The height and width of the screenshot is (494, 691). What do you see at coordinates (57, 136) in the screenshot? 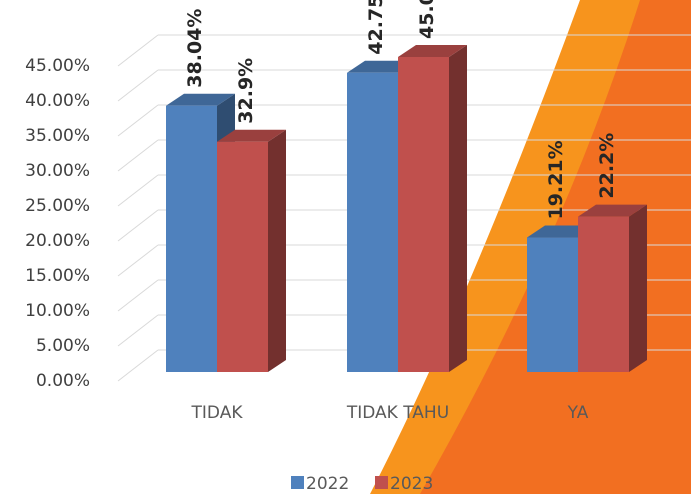
I see `y-tick-label: 35.00%` at bounding box center [57, 136].